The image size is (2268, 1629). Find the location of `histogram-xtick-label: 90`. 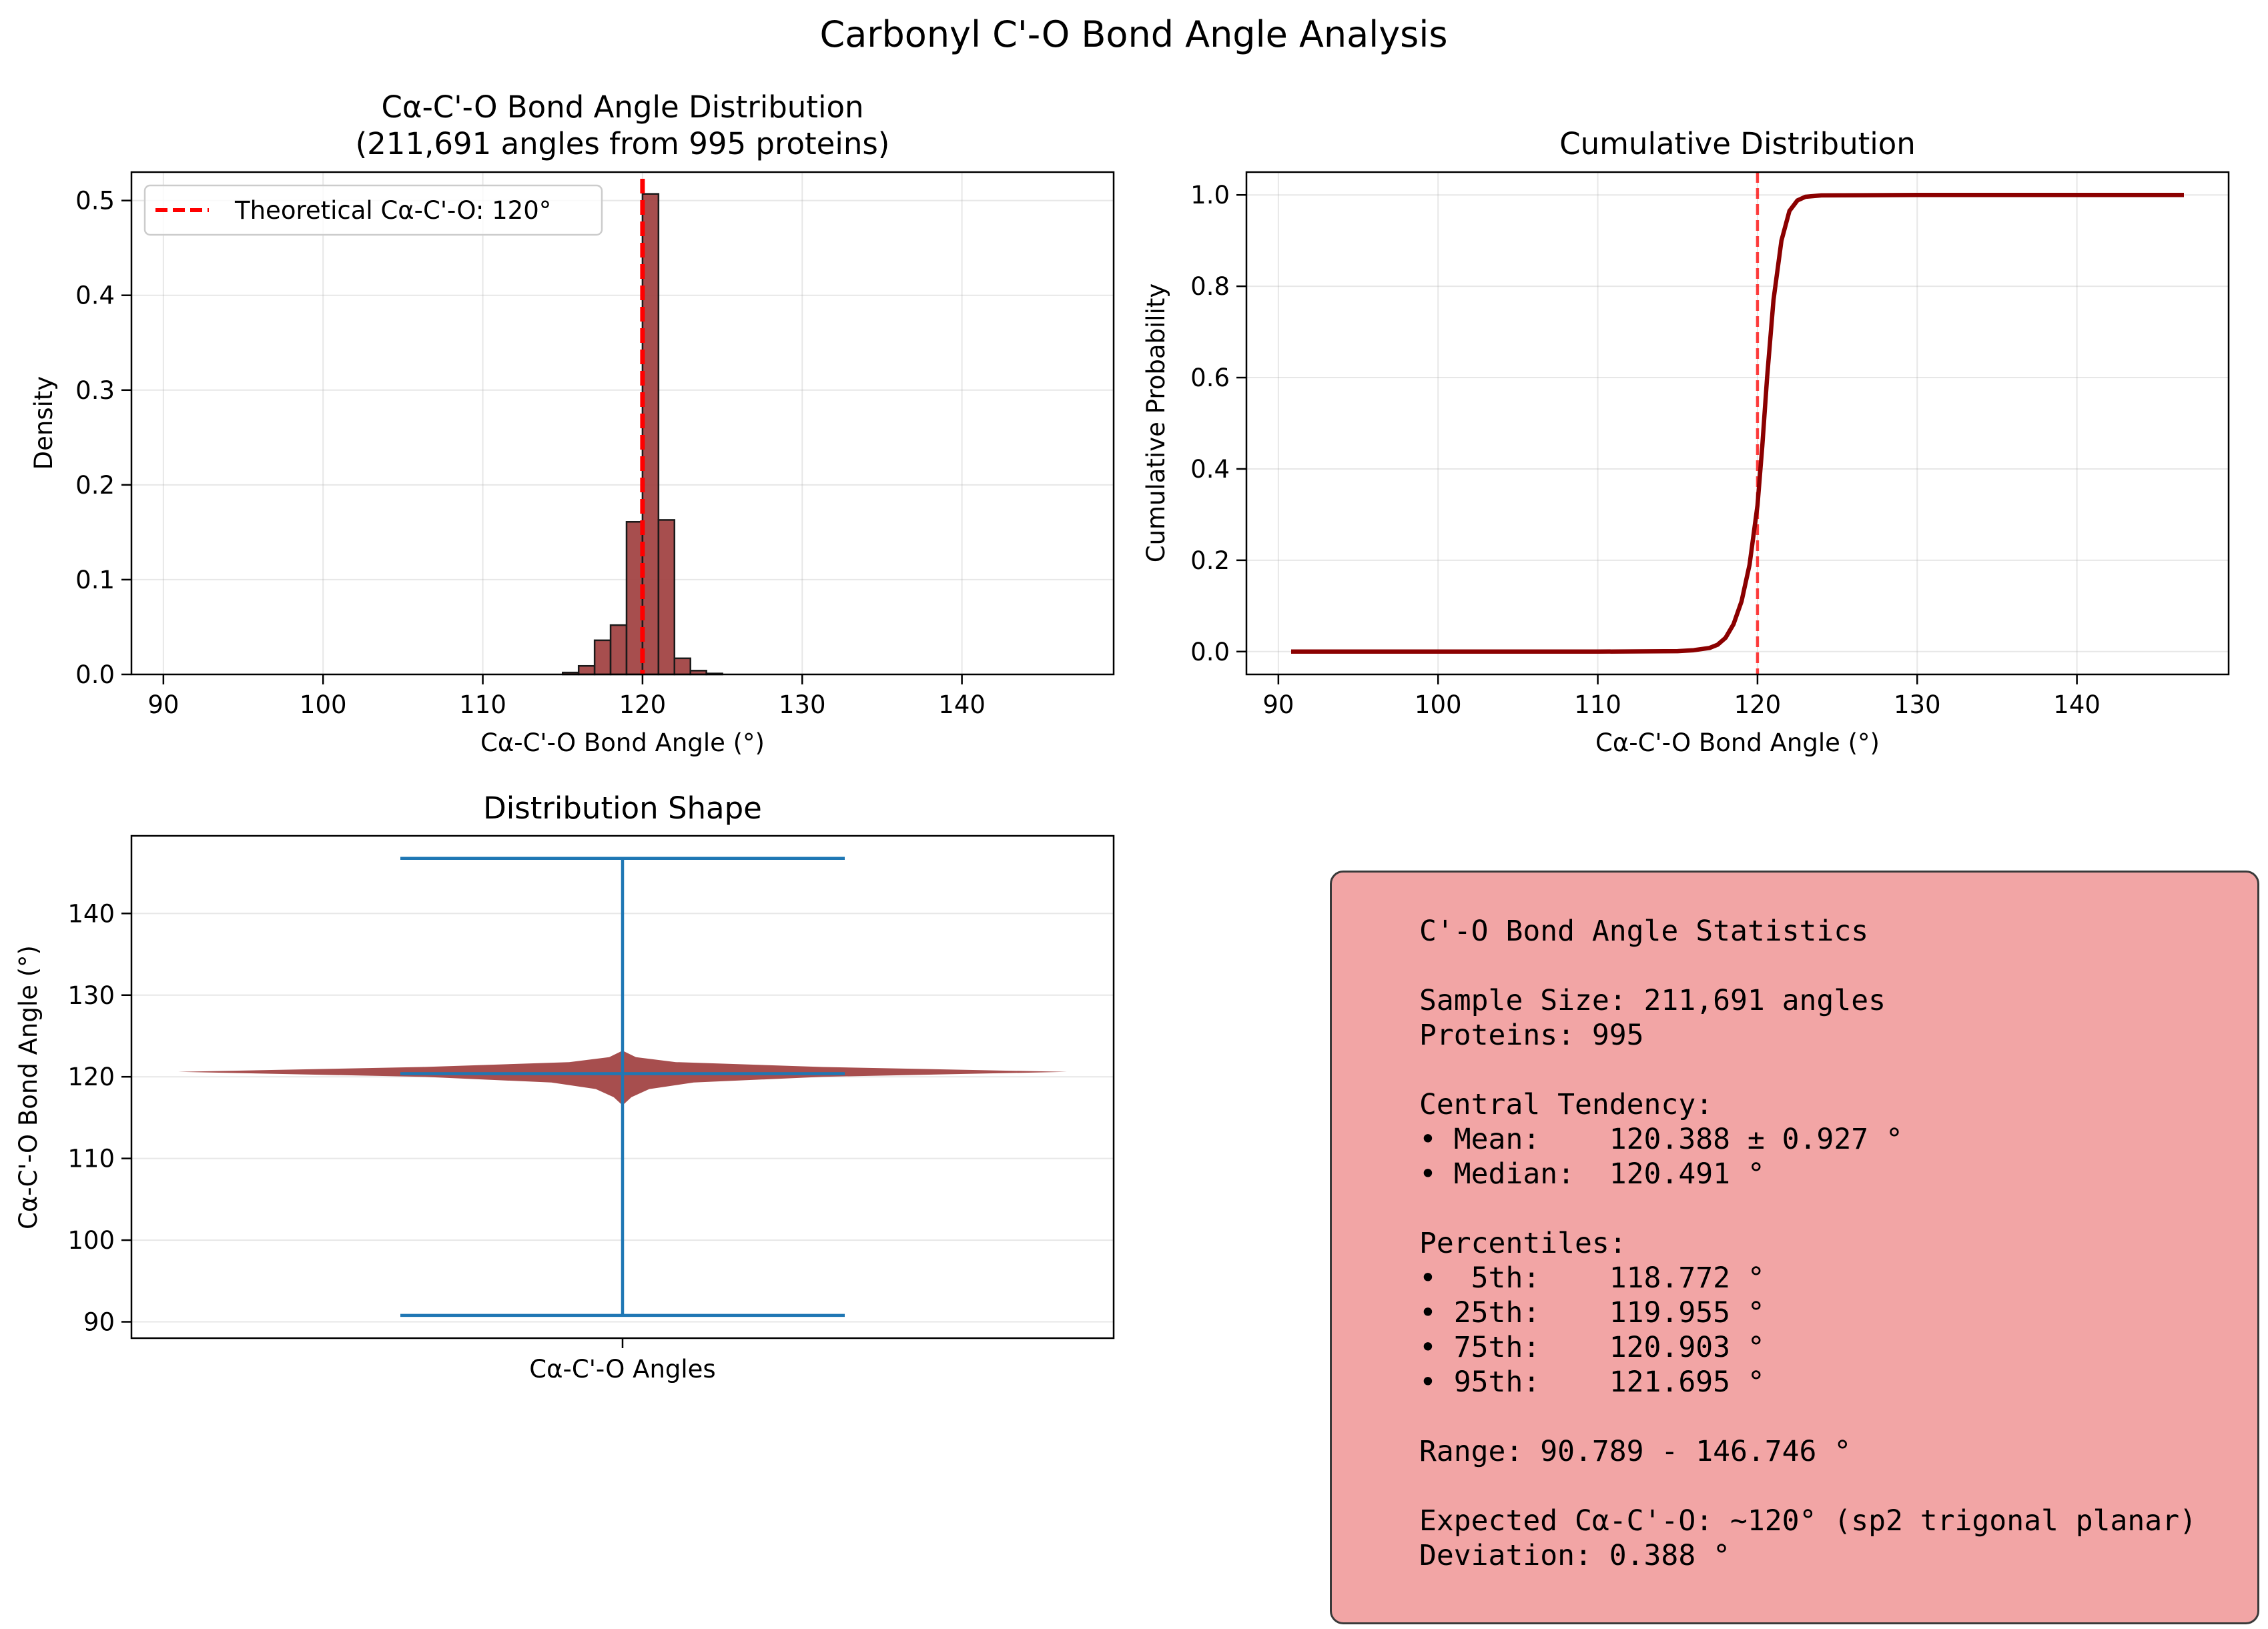

histogram-xtick-label: 90 is located at coordinates (163, 704).